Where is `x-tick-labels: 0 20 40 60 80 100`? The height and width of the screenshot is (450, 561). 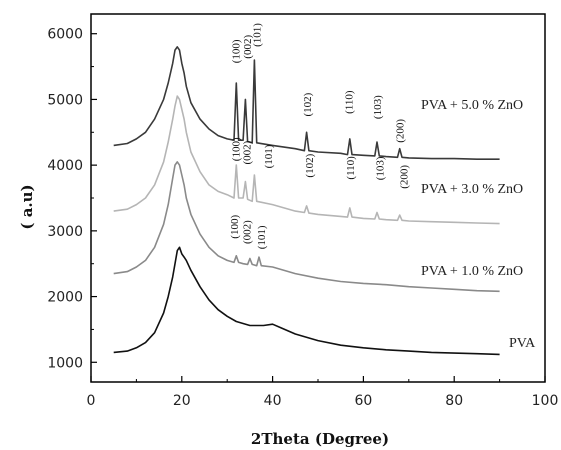 x-tick-labels: 0 20 40 60 80 100 is located at coordinates (323, 401).